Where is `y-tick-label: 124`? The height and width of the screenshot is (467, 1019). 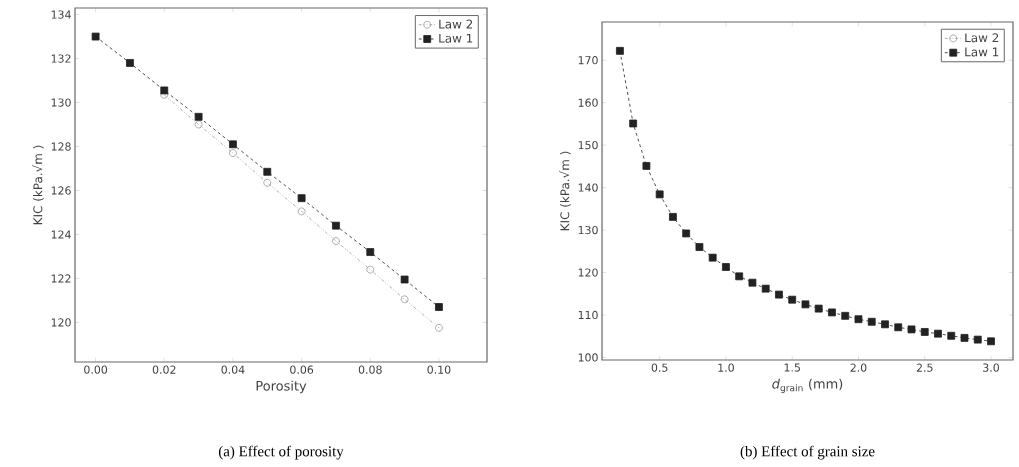
y-tick-label: 124 is located at coordinates (61, 234).